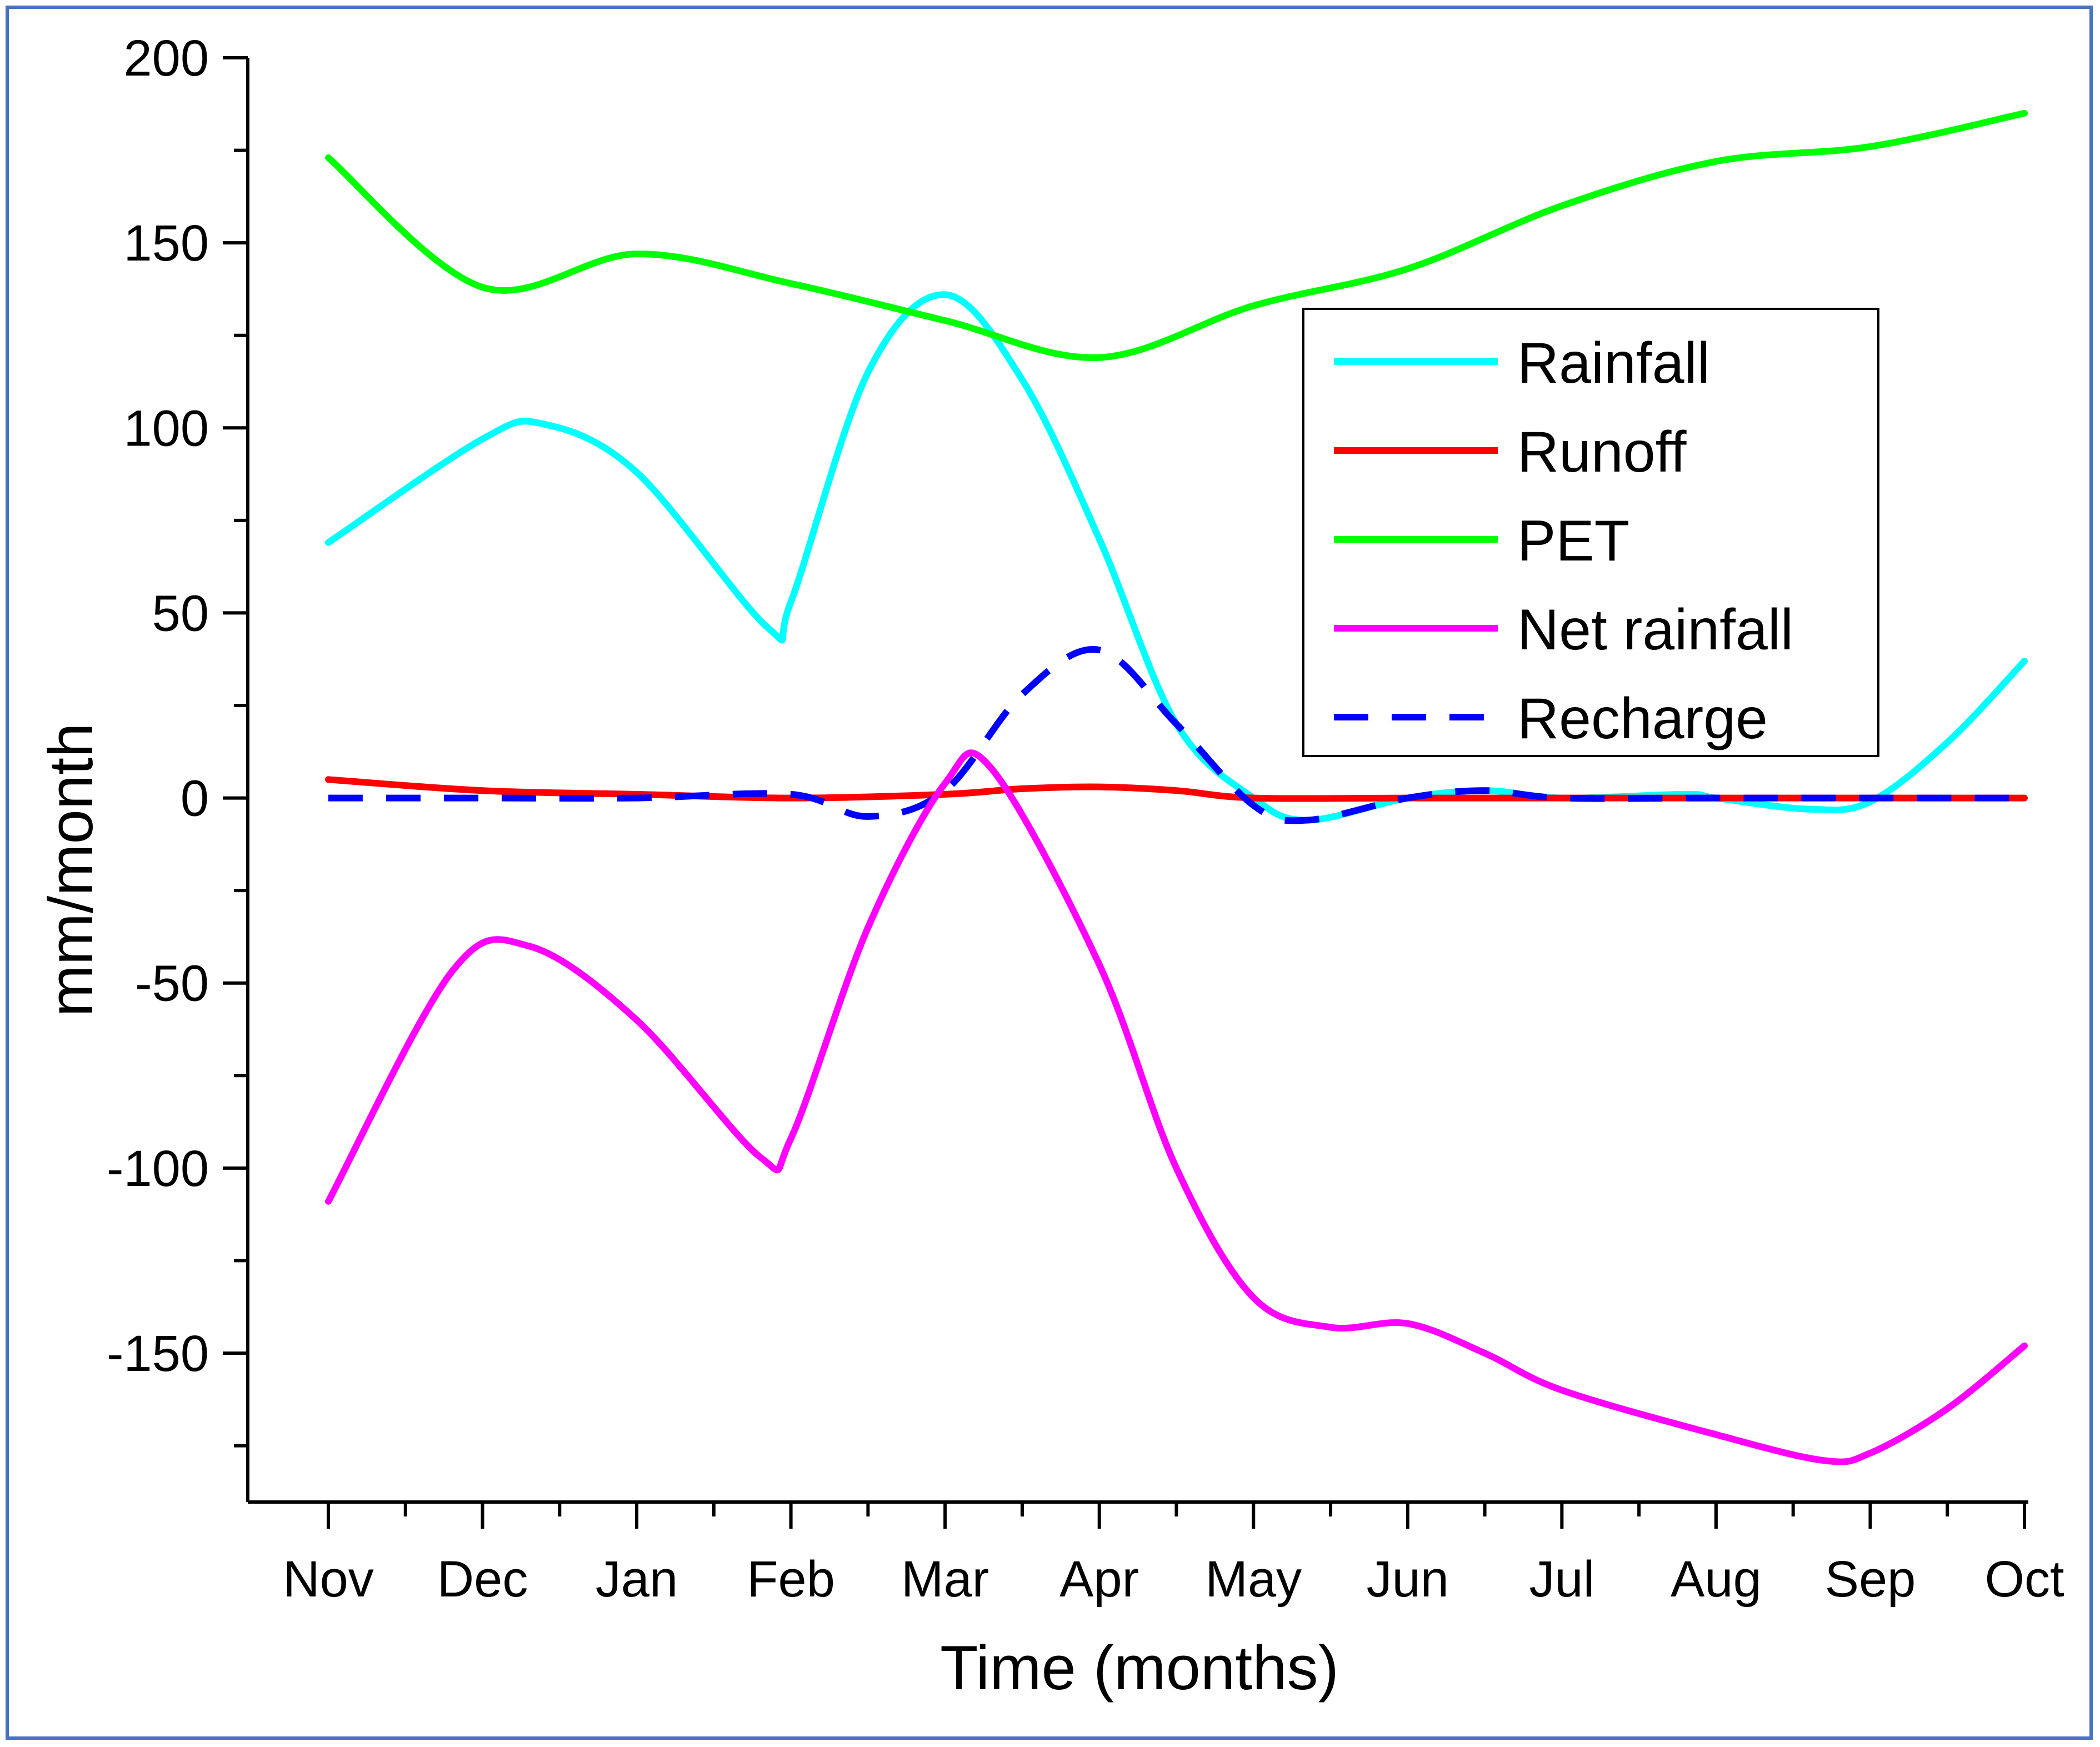  What do you see at coordinates (166, 243) in the screenshot?
I see `y-tick-label: 150` at bounding box center [166, 243].